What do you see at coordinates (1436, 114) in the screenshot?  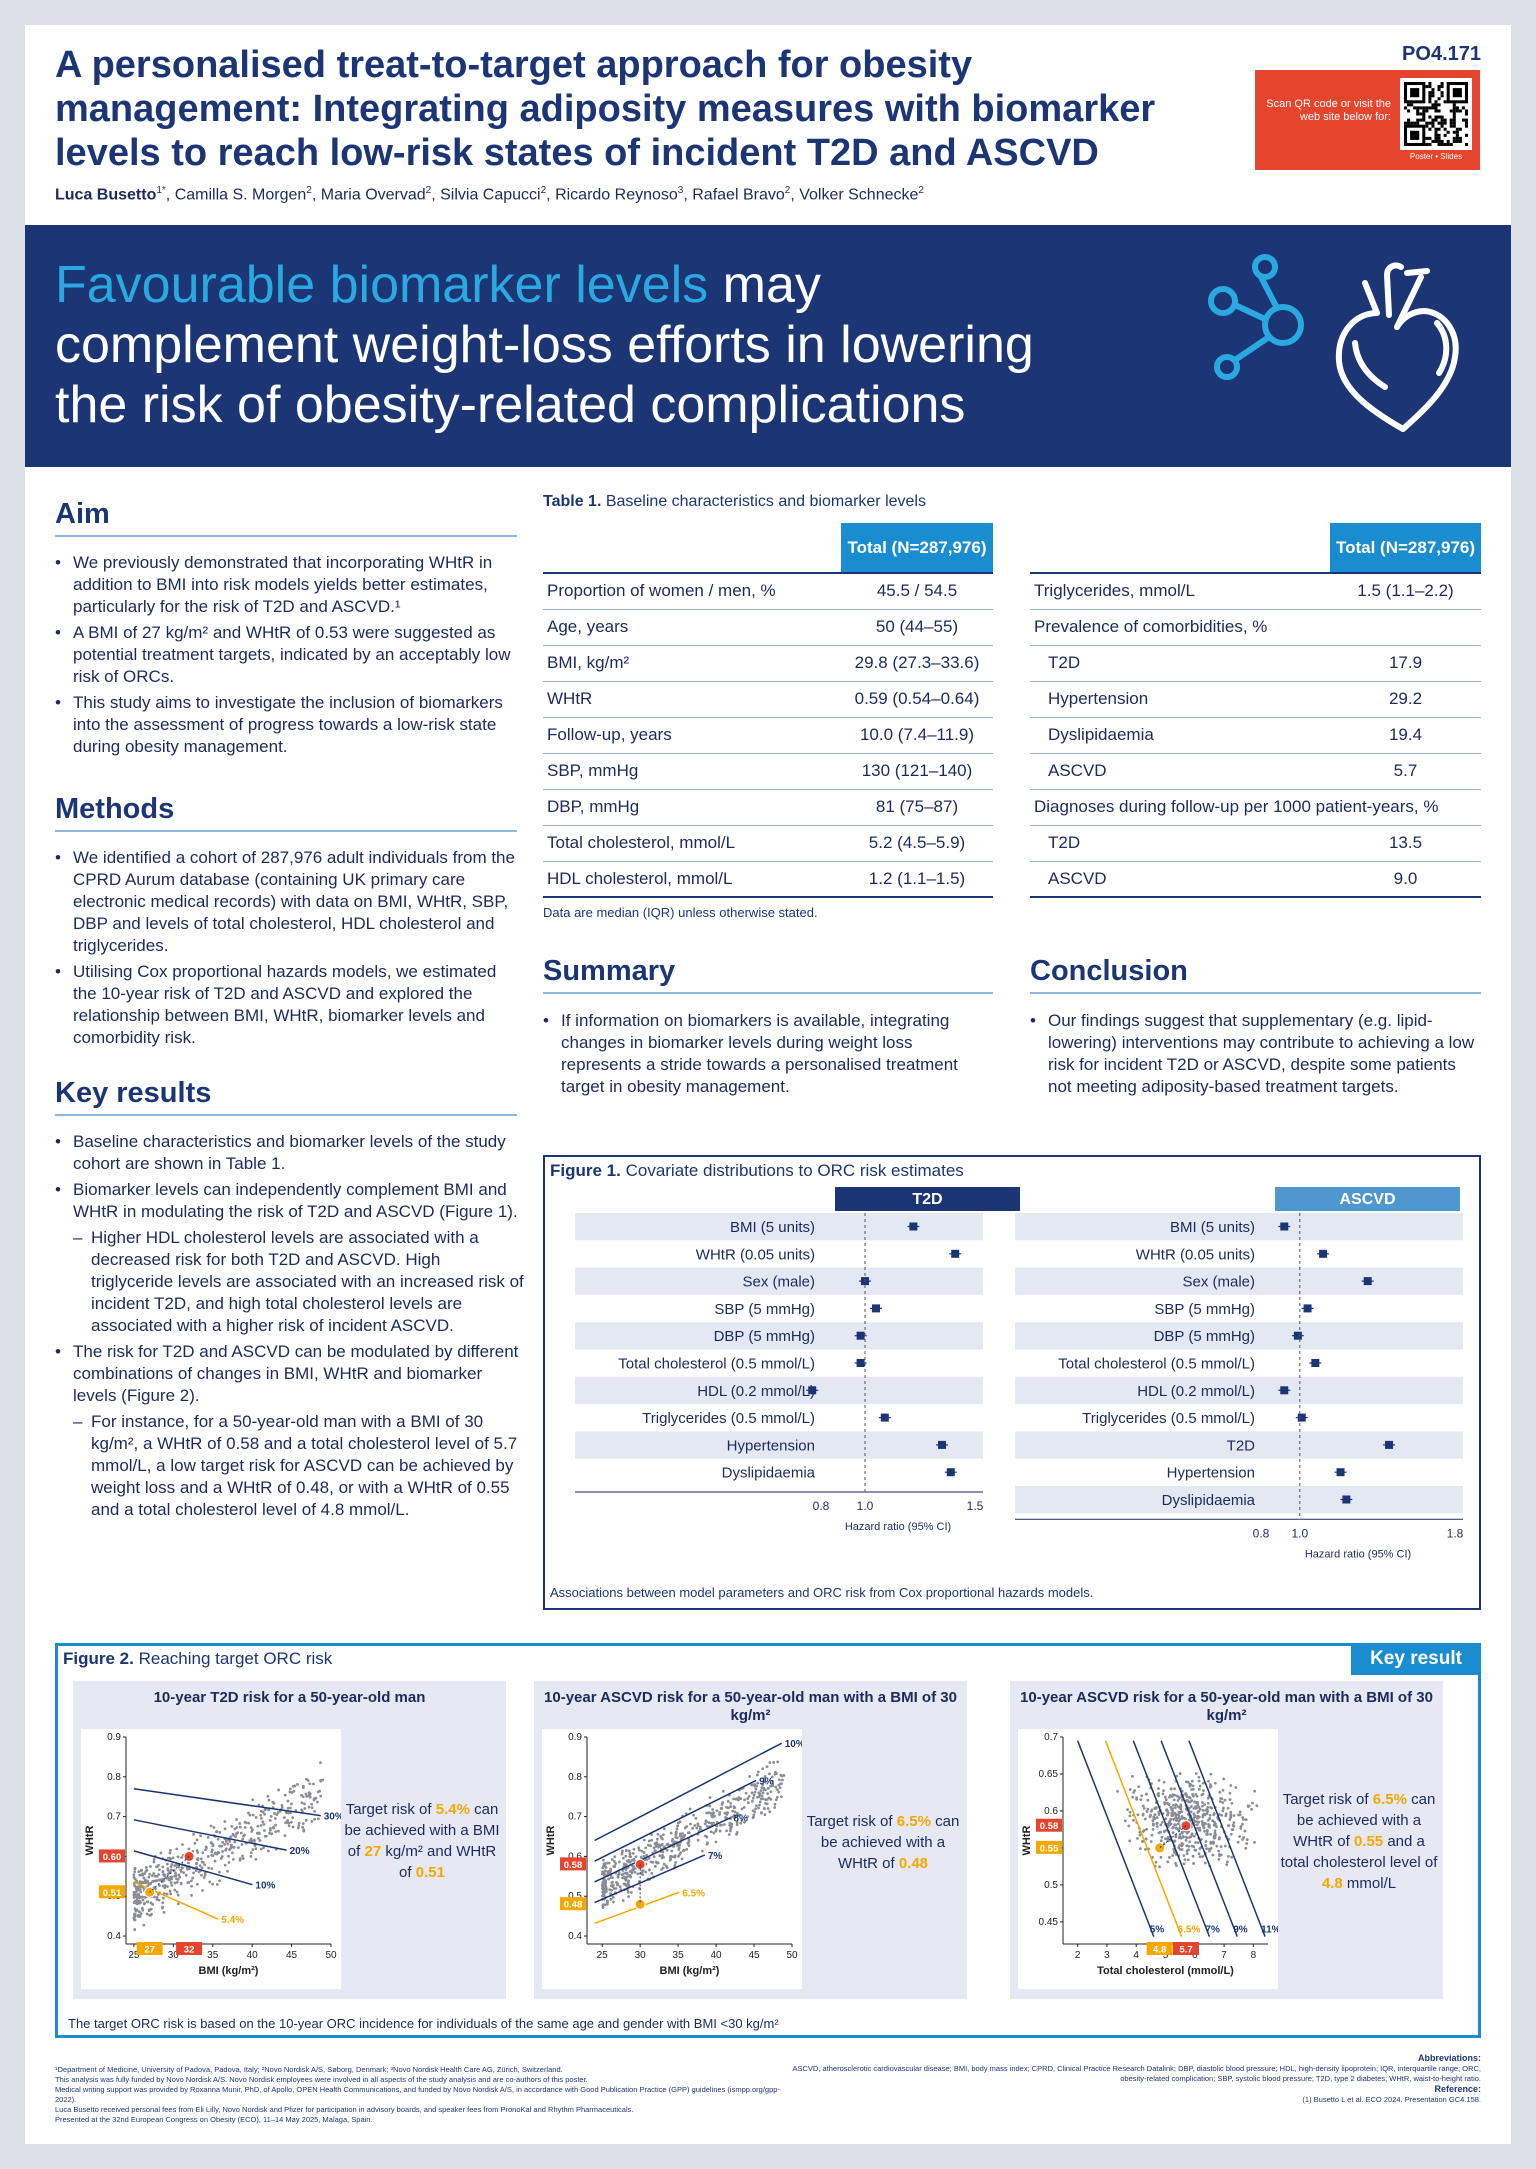 I see `qr-code-icon` at bounding box center [1436, 114].